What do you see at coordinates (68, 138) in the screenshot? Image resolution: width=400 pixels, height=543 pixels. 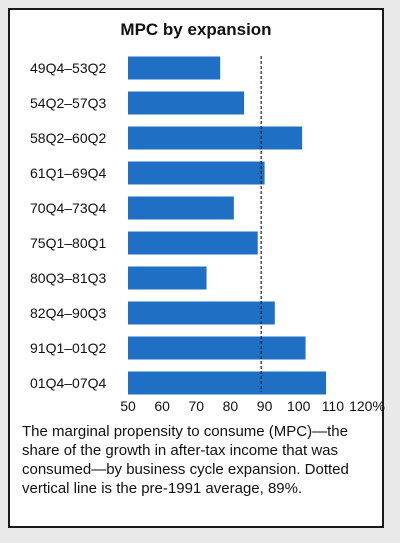 I see `category-label: 58Q2–60Q2` at bounding box center [68, 138].